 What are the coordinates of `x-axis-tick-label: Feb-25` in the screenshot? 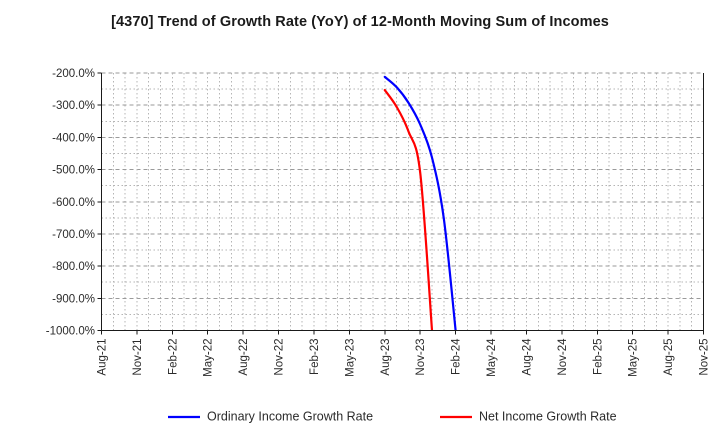 It's located at (598, 357).